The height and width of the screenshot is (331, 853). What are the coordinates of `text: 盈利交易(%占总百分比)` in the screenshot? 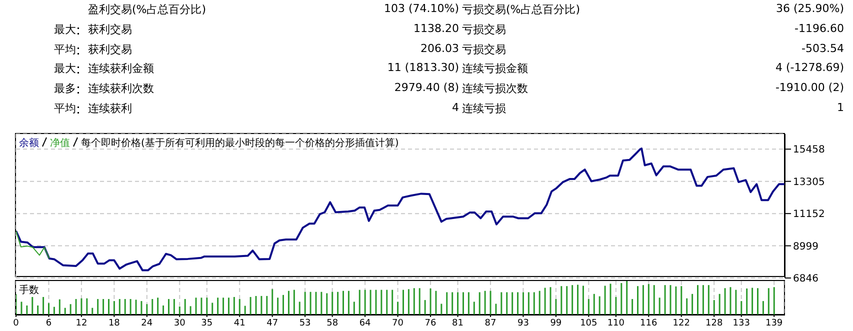 It's located at (147, 9).